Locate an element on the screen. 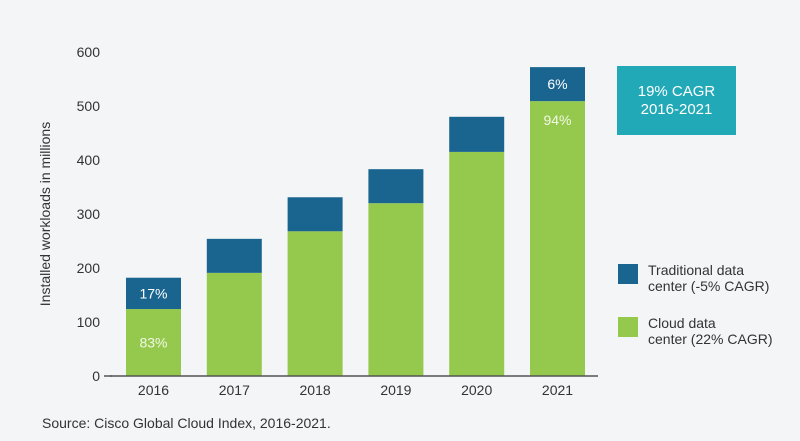 This screenshot has height=441, width=800. legend-swatch-traditional is located at coordinates (628, 274).